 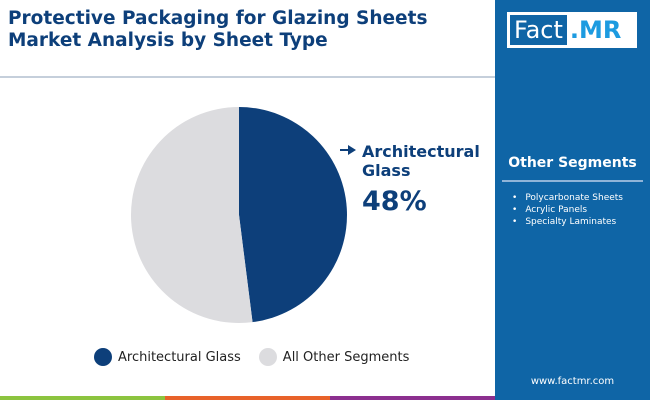 I want to click on callout-value: 48%, so click(x=394, y=201).